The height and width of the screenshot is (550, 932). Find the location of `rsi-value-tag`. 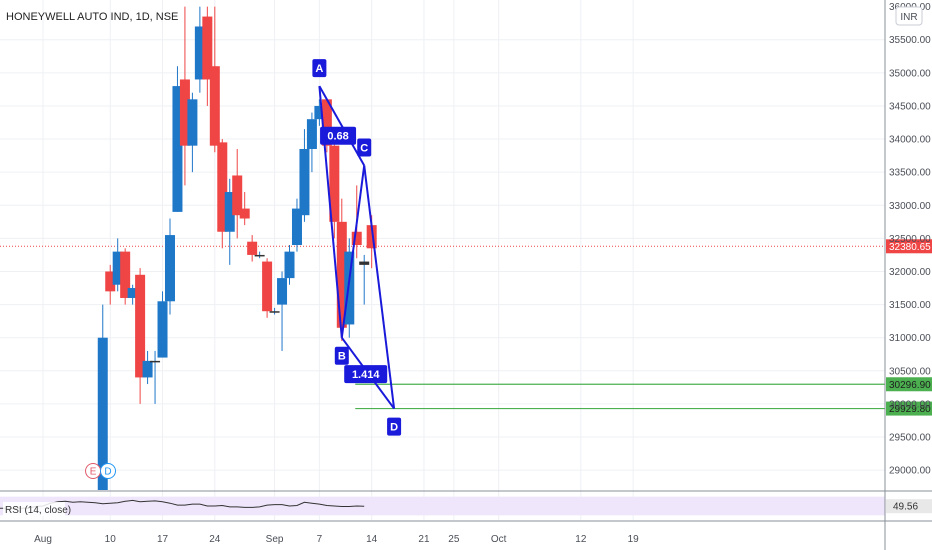

rsi-value-tag is located at coordinates (909, 506).